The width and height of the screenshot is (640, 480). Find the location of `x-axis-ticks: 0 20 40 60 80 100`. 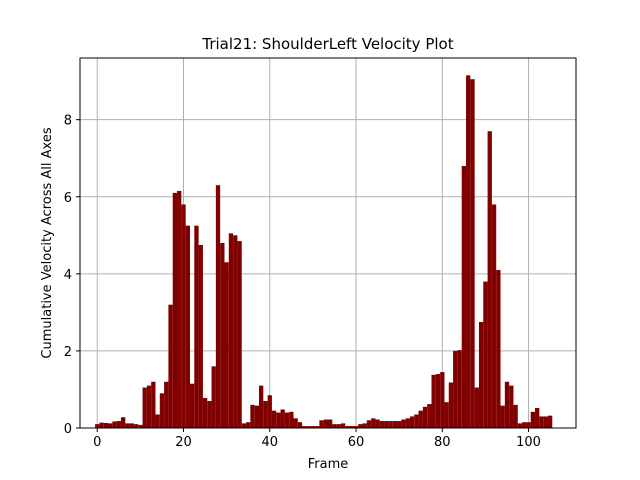

x-axis-ticks: 0 20 40 60 80 100 is located at coordinates (317, 439).